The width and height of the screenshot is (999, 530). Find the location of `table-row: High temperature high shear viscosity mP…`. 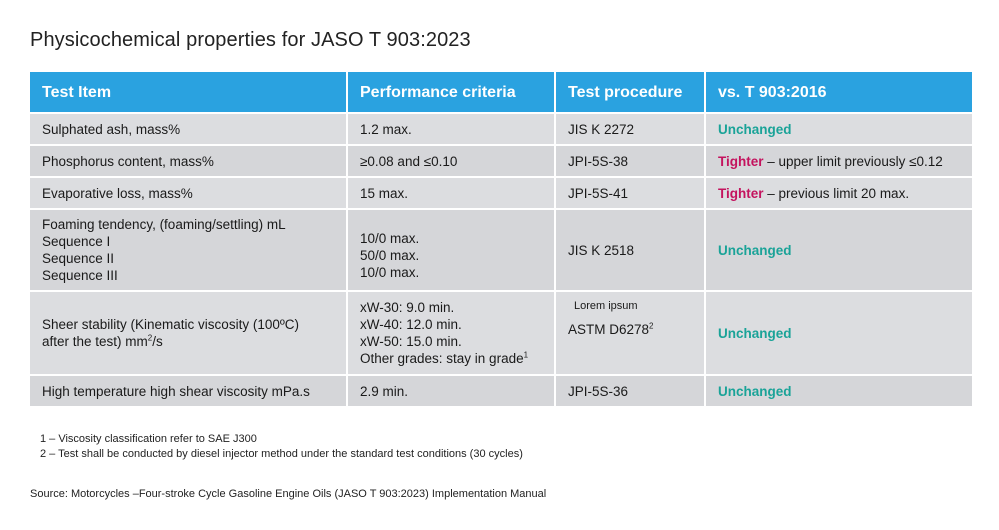

table-row: High temperature high shear viscosity mP… is located at coordinates (501, 391).